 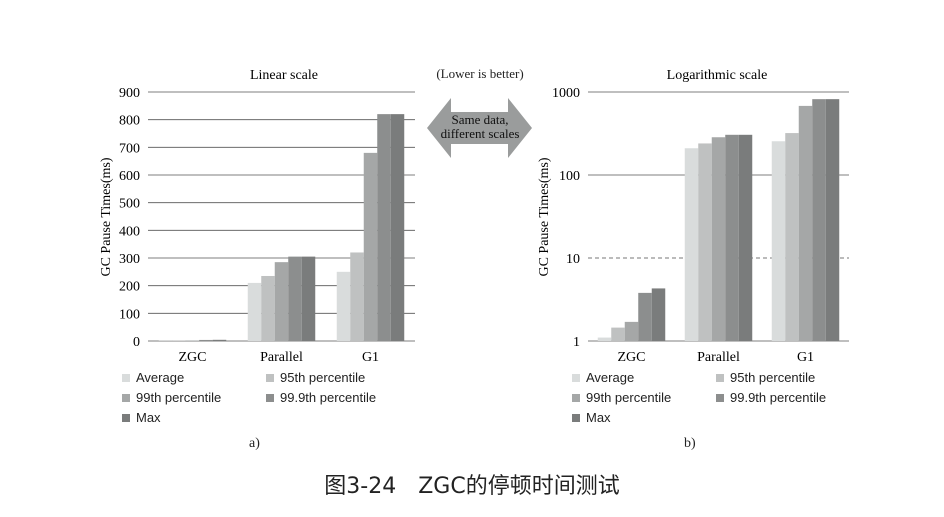 What do you see at coordinates (129, 287) in the screenshot?
I see `y-tick-label: 200` at bounding box center [129, 287].